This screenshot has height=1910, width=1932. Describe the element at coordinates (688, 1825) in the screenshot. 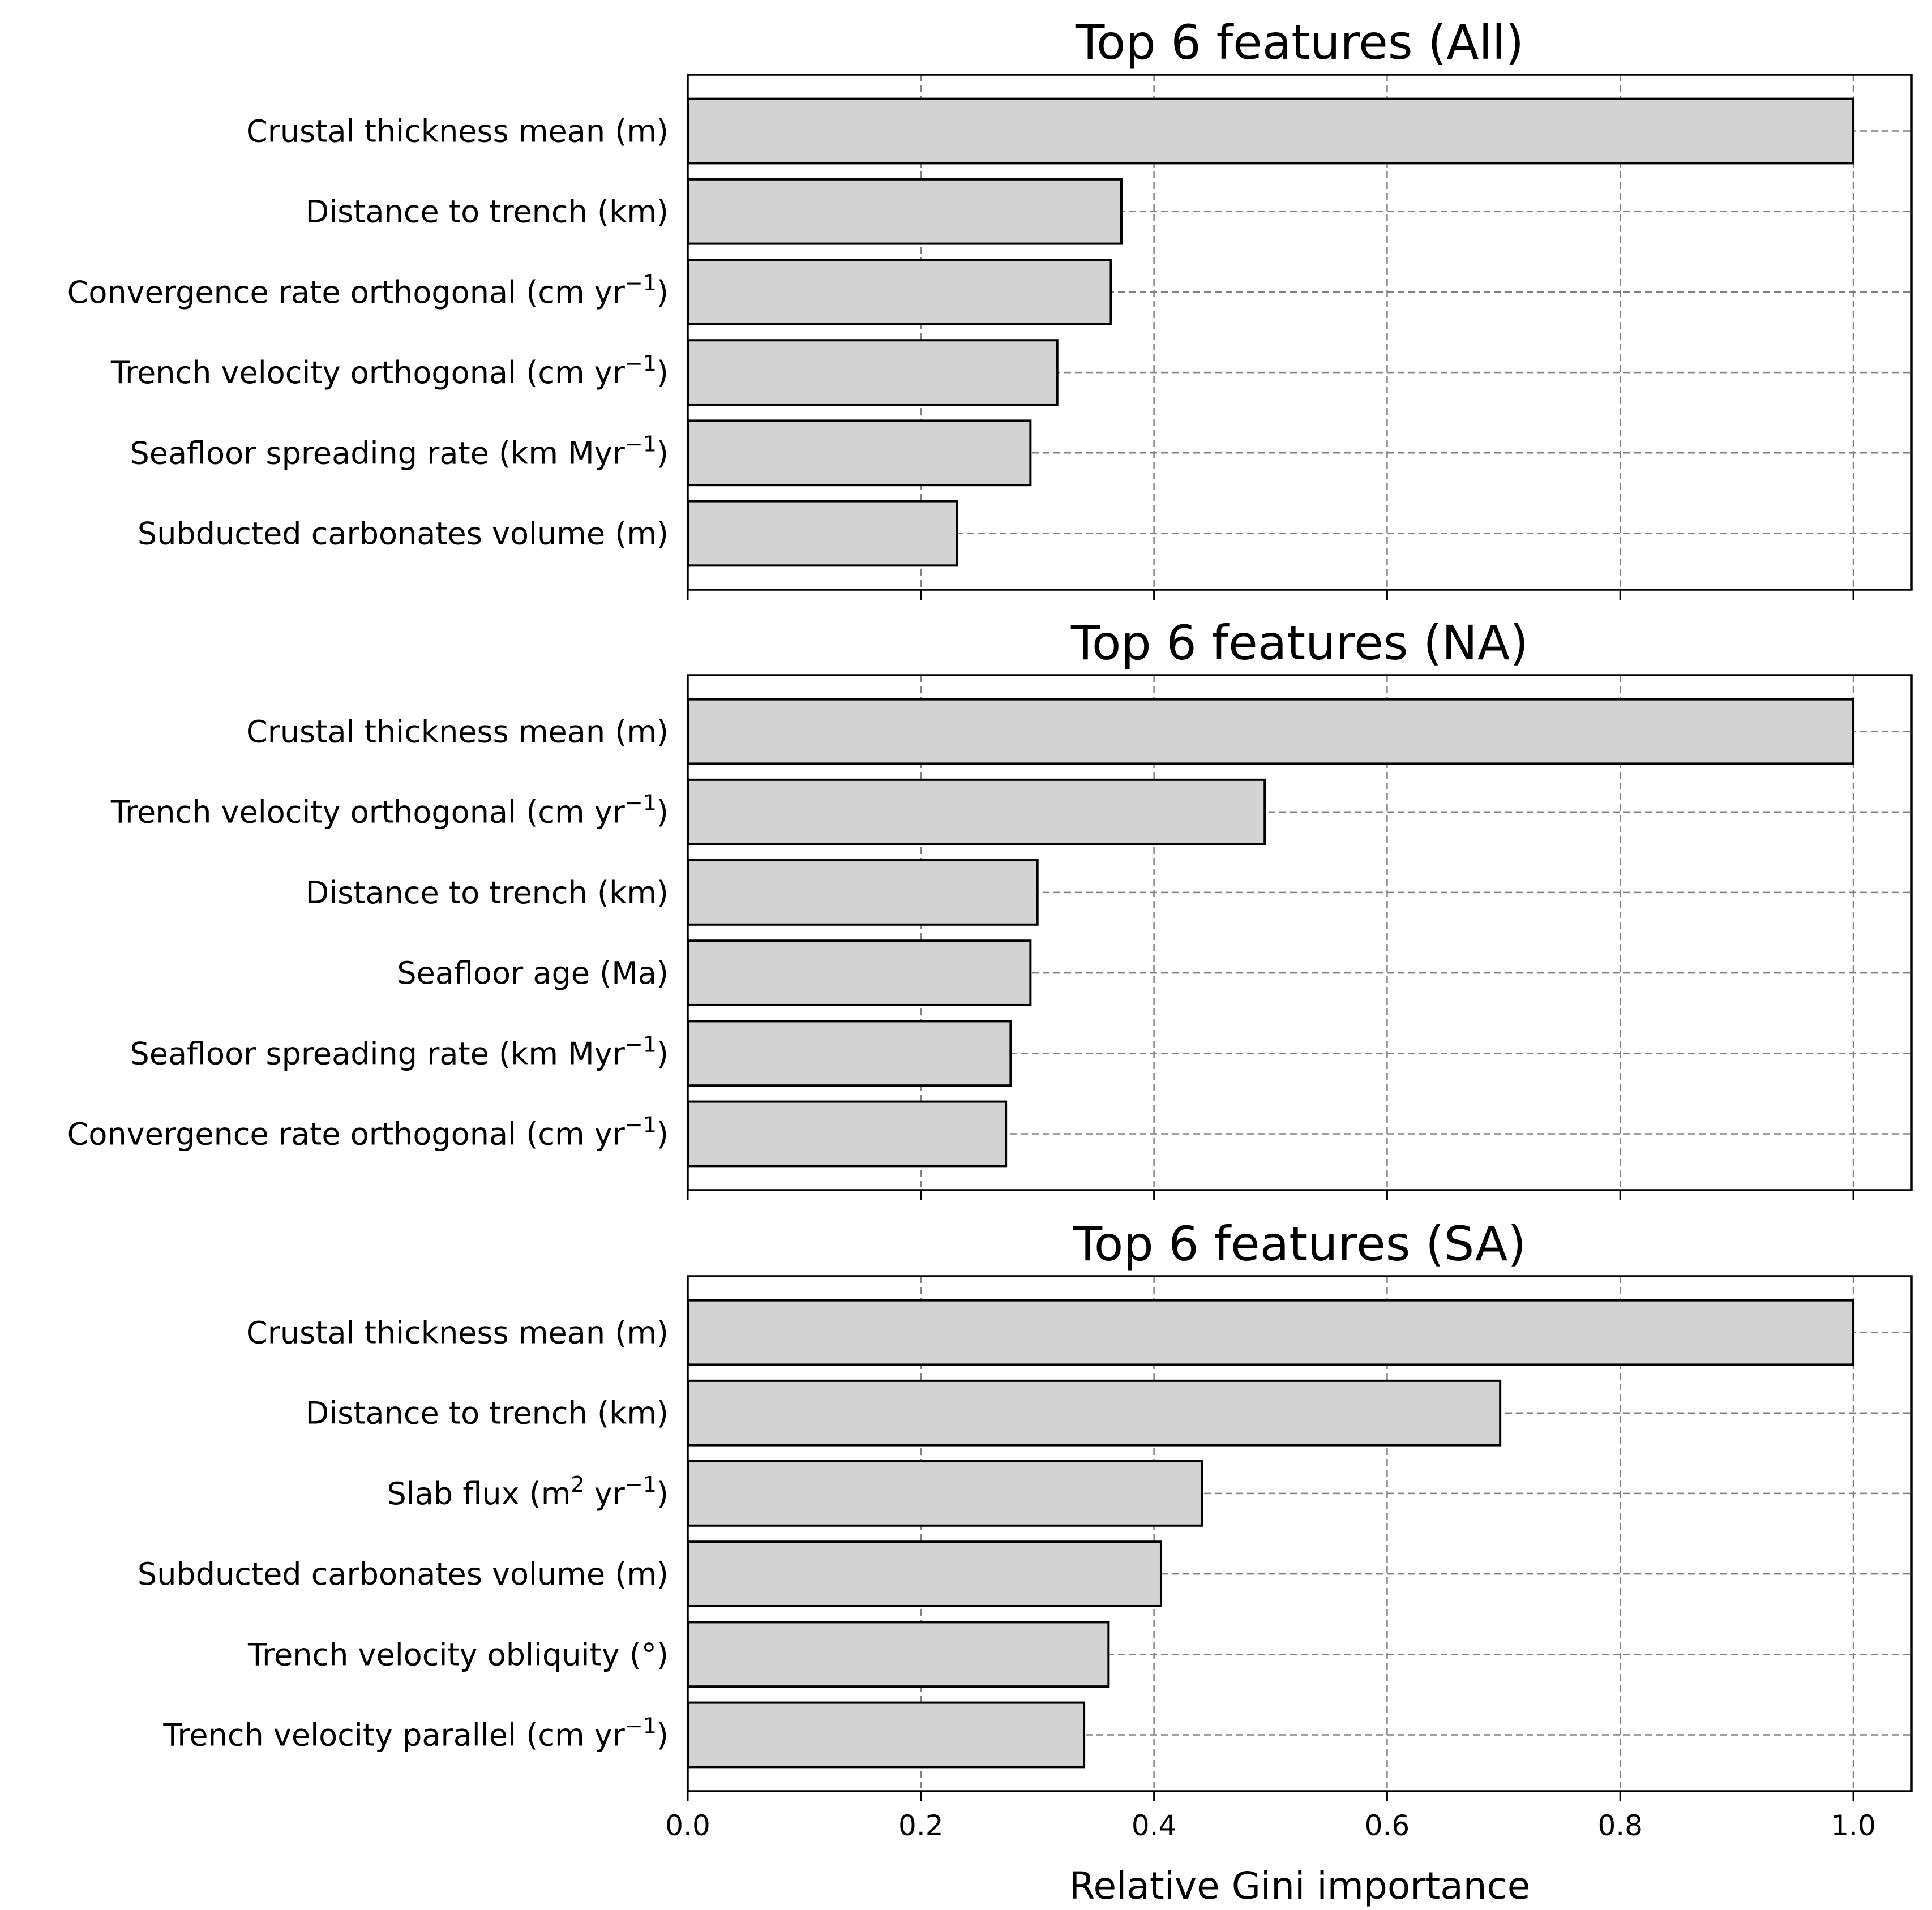

I see `x-tick-label: 0.0` at that location.